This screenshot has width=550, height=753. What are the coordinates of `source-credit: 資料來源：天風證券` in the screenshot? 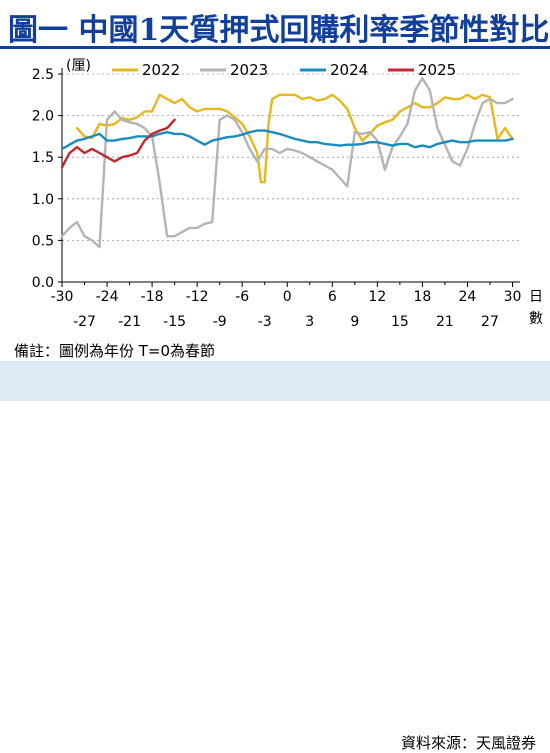 It's located at (468, 743).